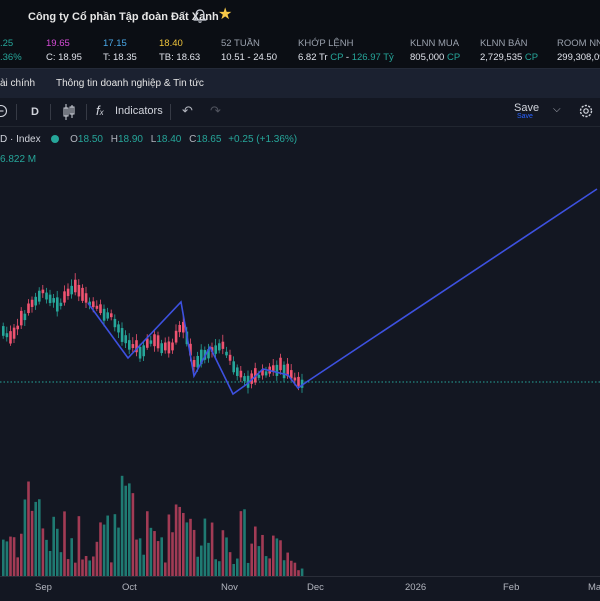  Describe the element at coordinates (240, 43) in the screenshot. I see `week52-label: 52 TUẦN` at that location.